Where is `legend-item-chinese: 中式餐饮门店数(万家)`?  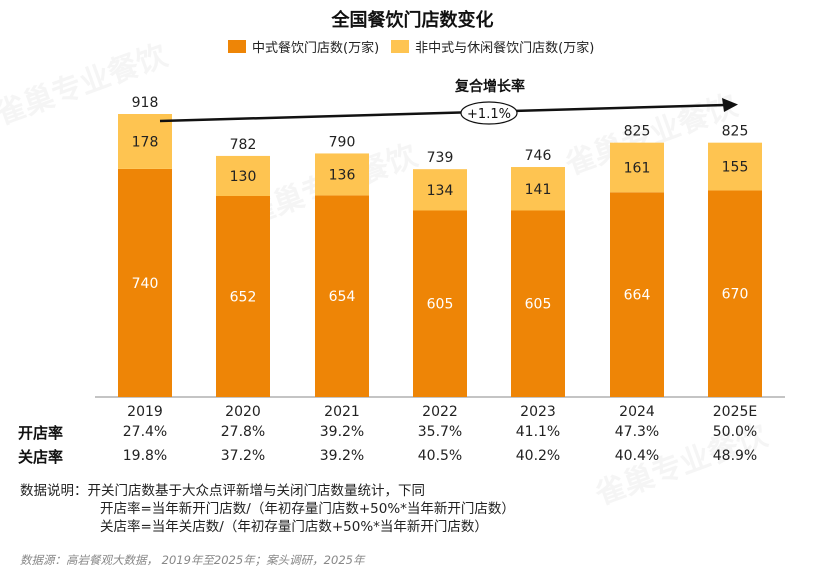
legend-item-chinese: 中式餐饮门店数(万家) is located at coordinates (303, 46).